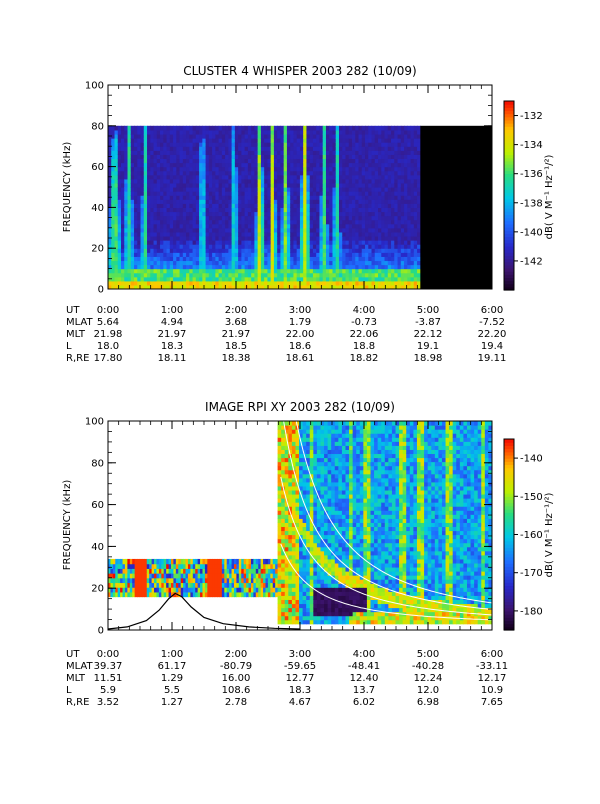 The width and height of the screenshot is (600, 804). What do you see at coordinates (300, 322) in the screenshot?
I see `ephemeris-value: 1.79` at bounding box center [300, 322].